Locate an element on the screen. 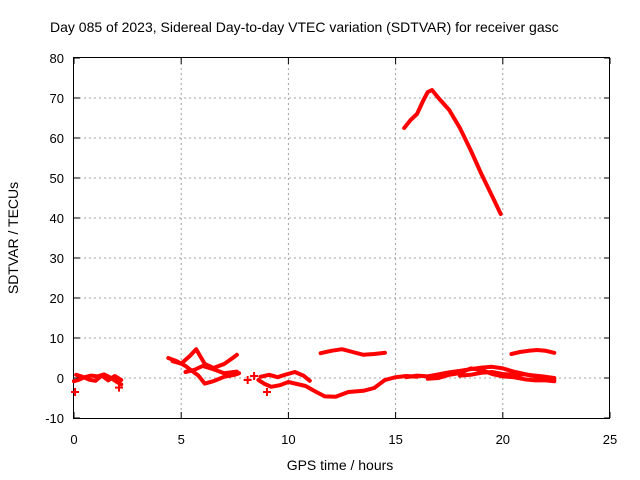 This screenshot has width=640, height=480. series-trace-j is located at coordinates (507, 375).